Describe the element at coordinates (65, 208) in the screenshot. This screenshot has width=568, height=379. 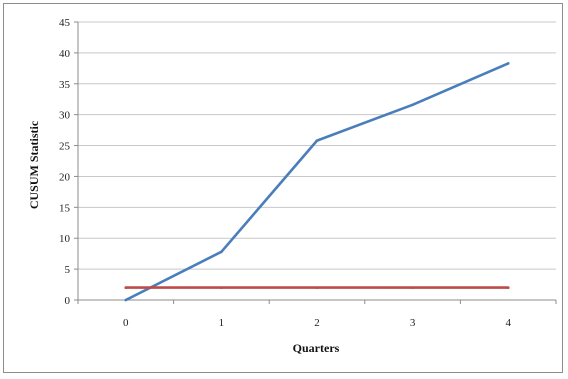
I see `y-tick-label-15: 15` at that location.